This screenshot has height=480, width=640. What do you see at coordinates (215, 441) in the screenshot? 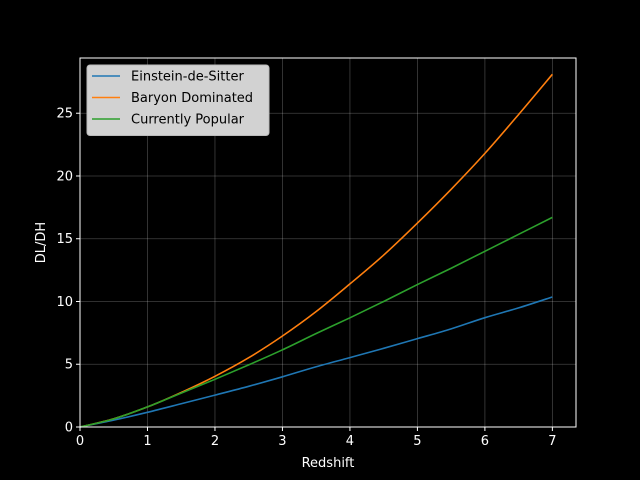
I see `x-tick-label: 2` at bounding box center [215, 441].